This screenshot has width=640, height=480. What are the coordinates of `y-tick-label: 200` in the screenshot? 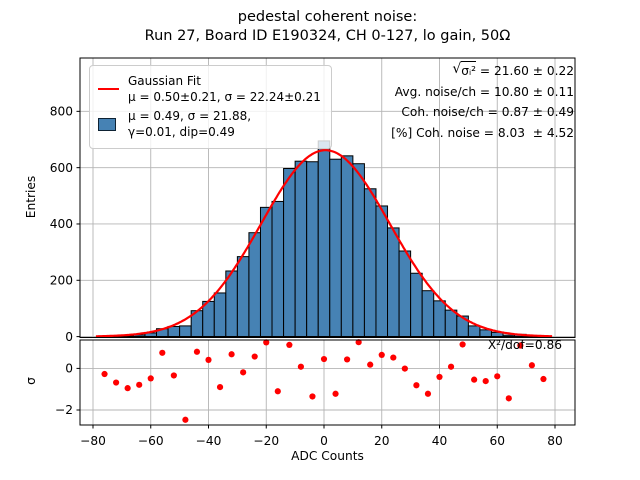 It's located at (61, 280).